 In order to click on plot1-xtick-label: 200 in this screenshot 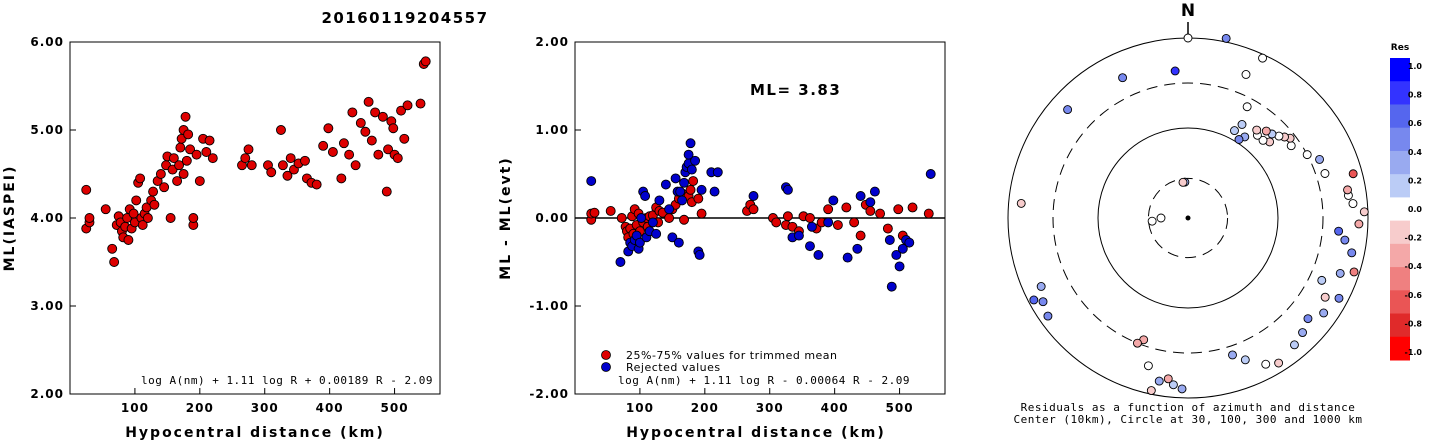, I will do `click(200, 408)`.